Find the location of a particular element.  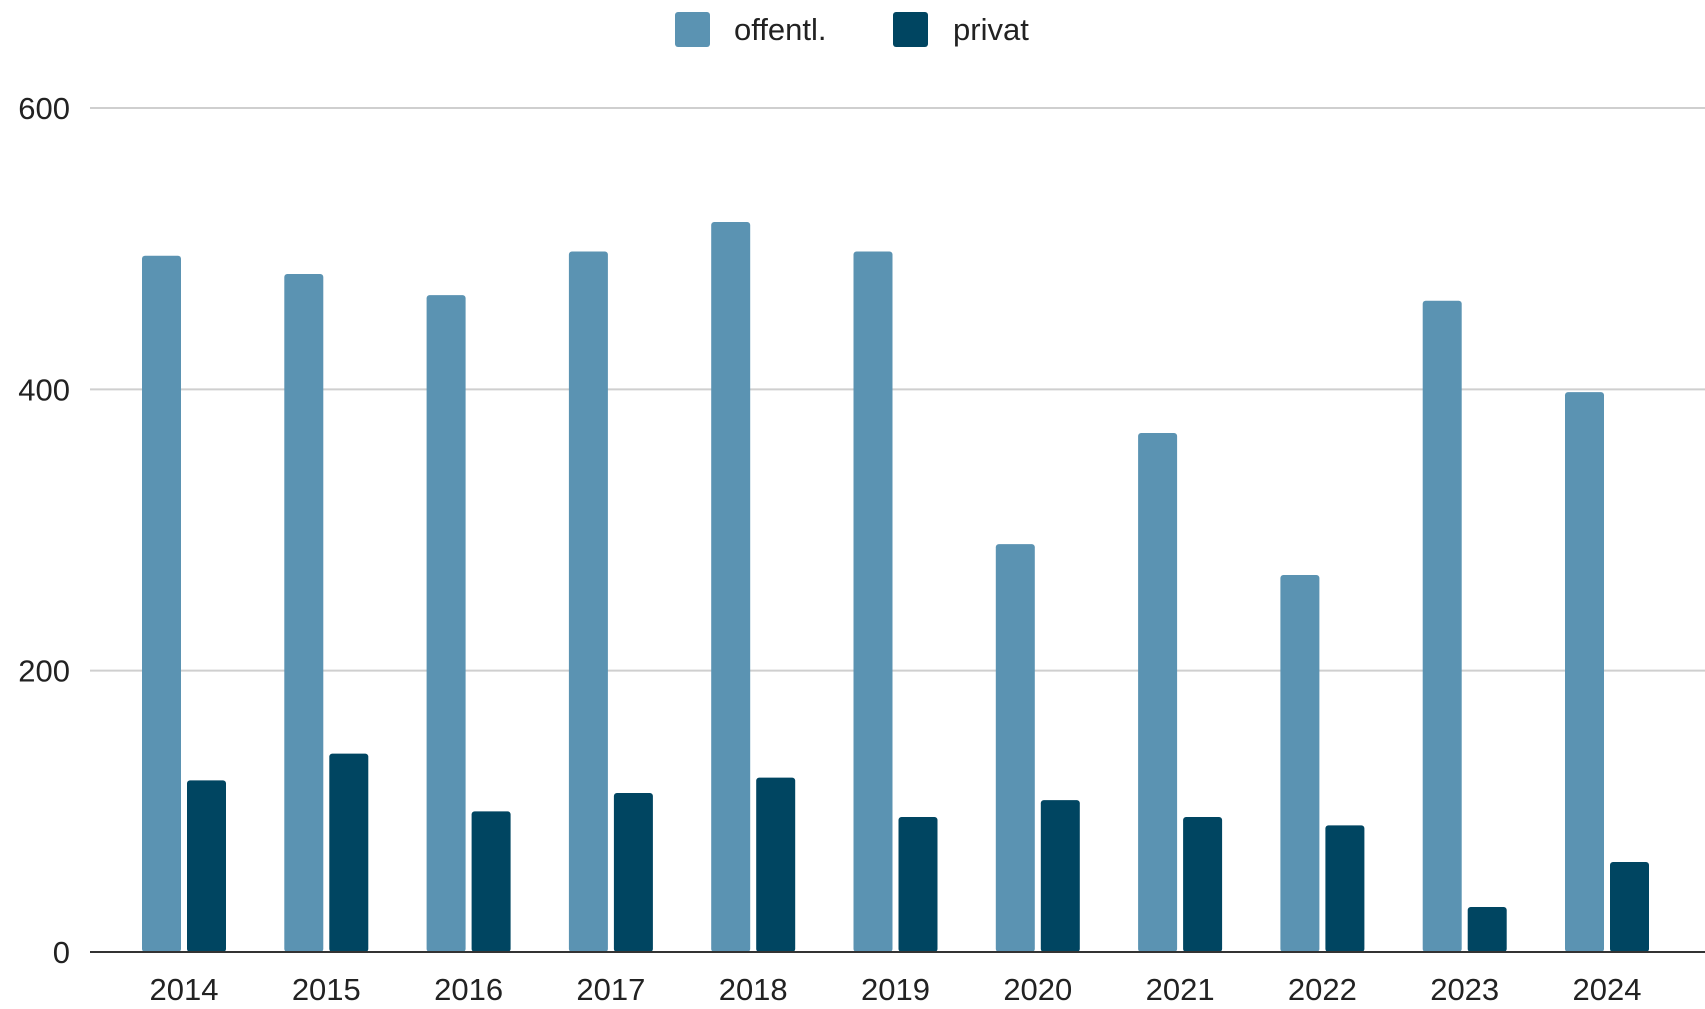

bar-offentl-2014 is located at coordinates (161, 603).